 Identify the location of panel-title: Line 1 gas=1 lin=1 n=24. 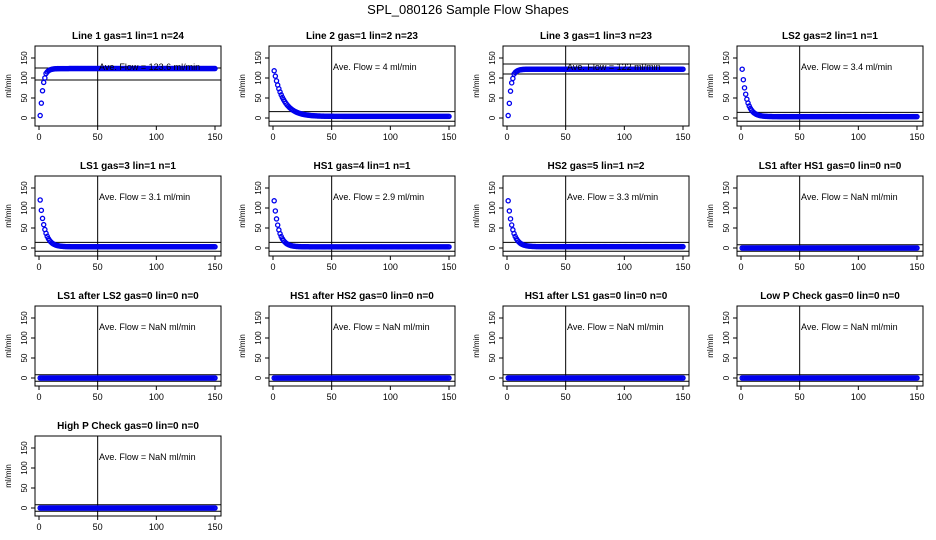
(128, 36).